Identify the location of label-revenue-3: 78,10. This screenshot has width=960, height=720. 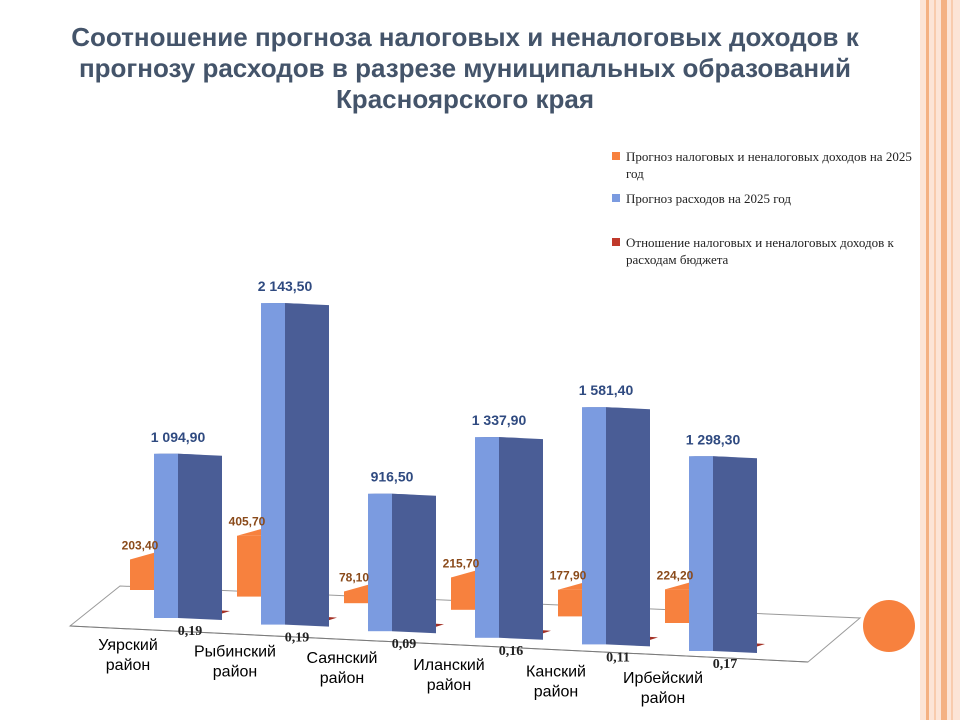
(354, 577).